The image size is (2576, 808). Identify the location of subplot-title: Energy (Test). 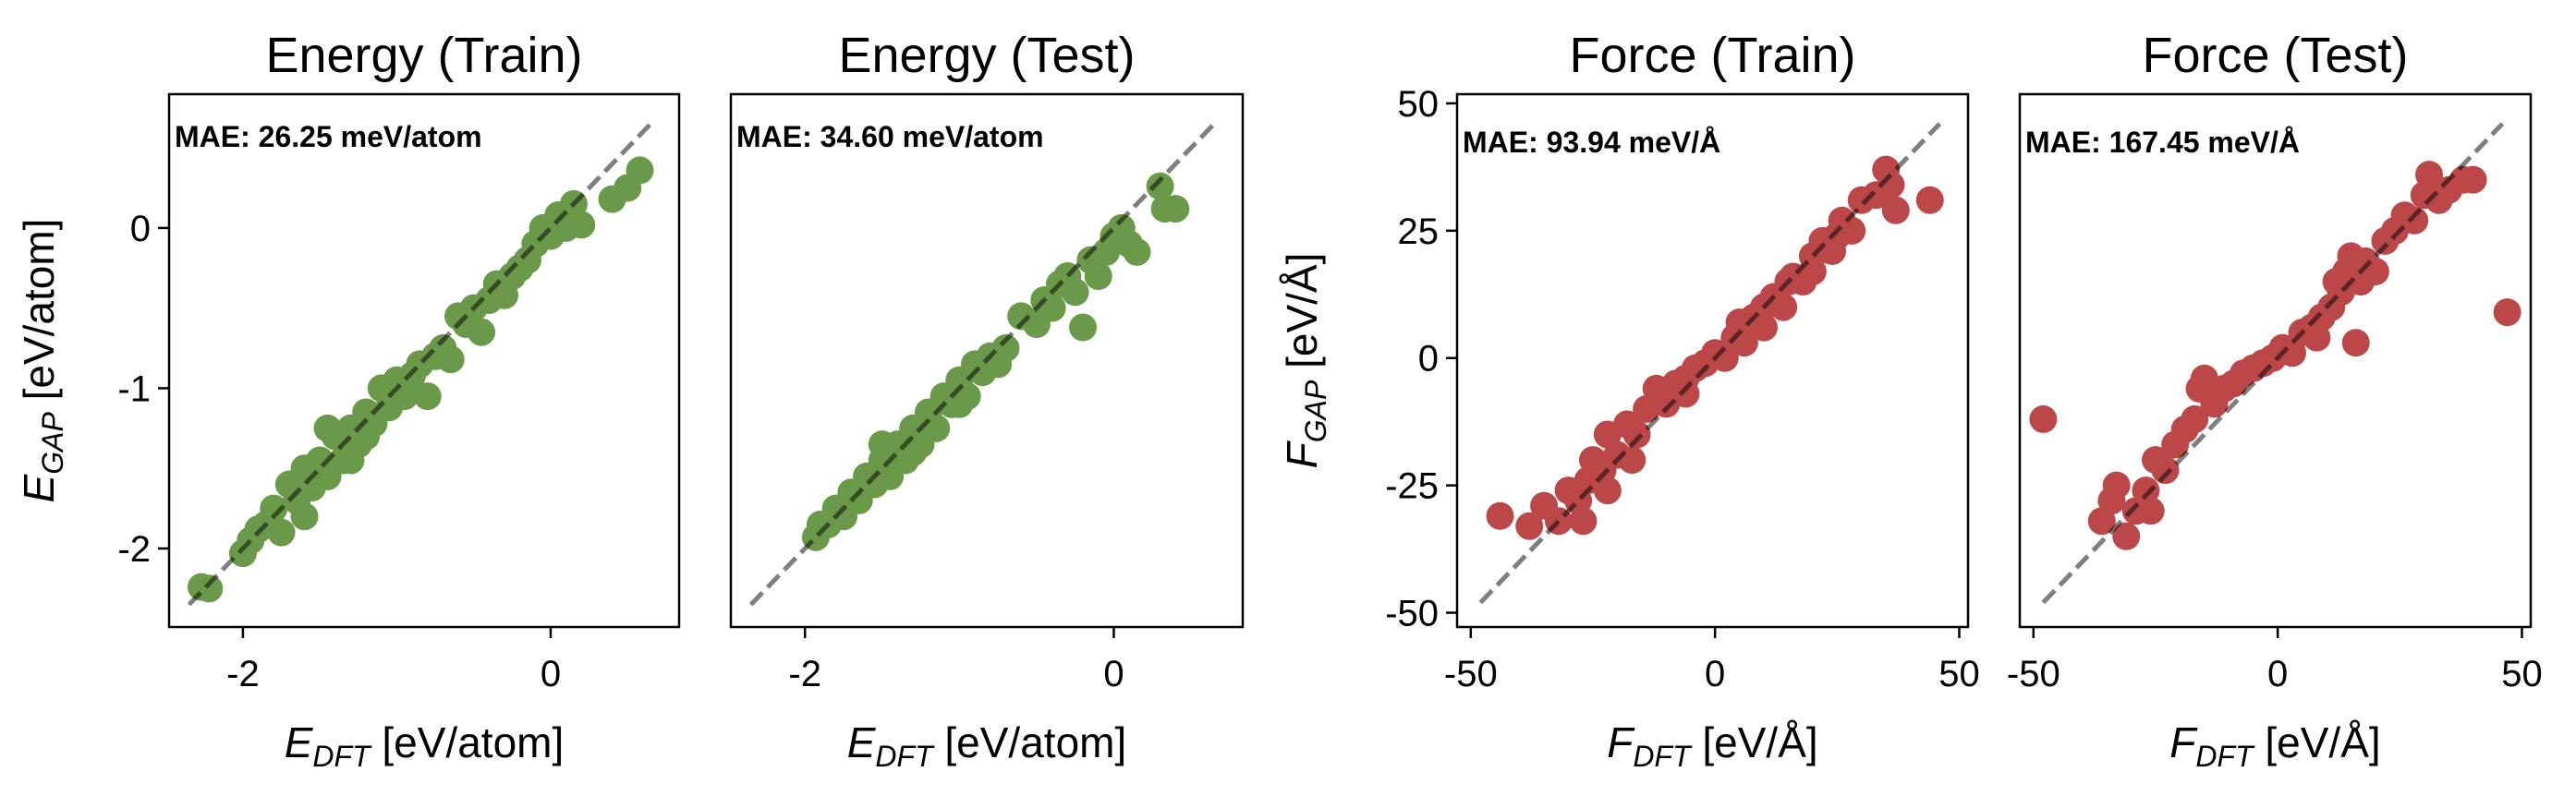
(986, 55).